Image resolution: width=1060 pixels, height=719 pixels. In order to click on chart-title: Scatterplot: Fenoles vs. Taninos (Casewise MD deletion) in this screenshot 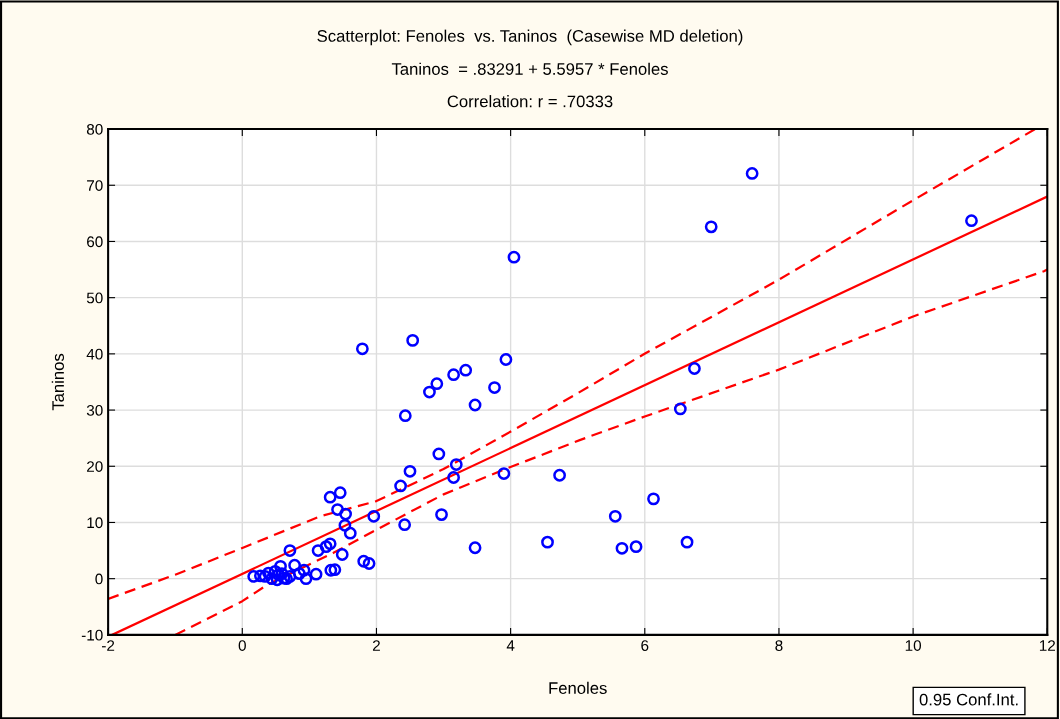, I will do `click(530, 37)`.